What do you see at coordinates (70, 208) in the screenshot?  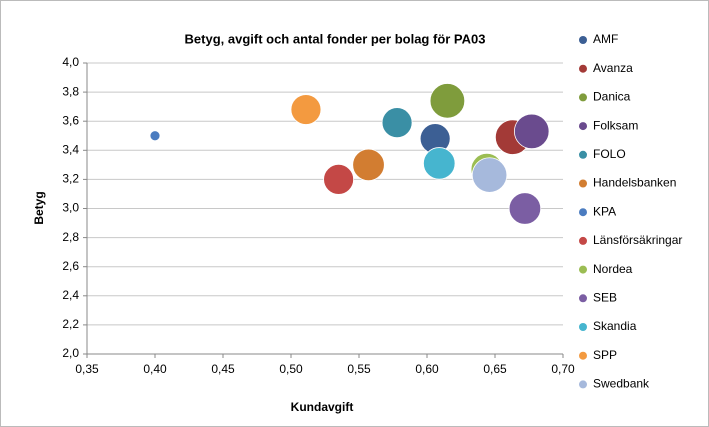 I see `y-tick-label: 3,0` at bounding box center [70, 208].